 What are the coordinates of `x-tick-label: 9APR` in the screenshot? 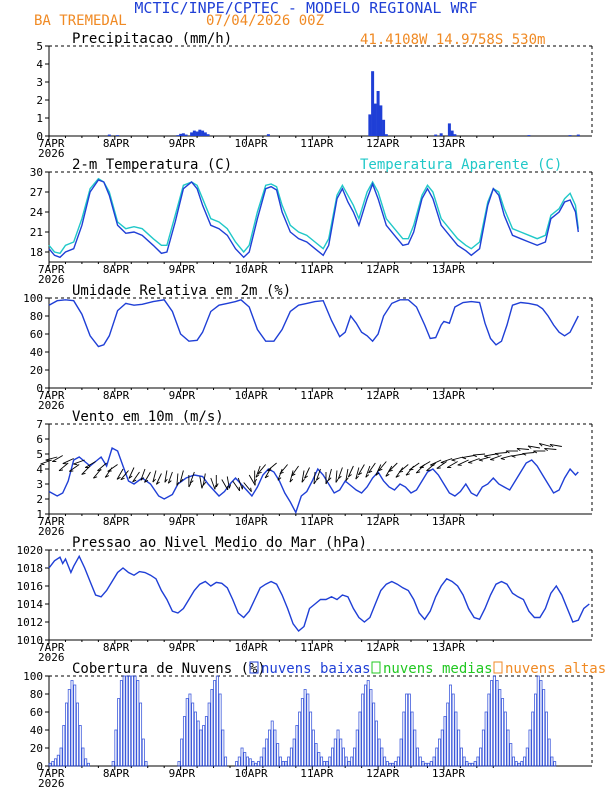 It's located at (182, 269).